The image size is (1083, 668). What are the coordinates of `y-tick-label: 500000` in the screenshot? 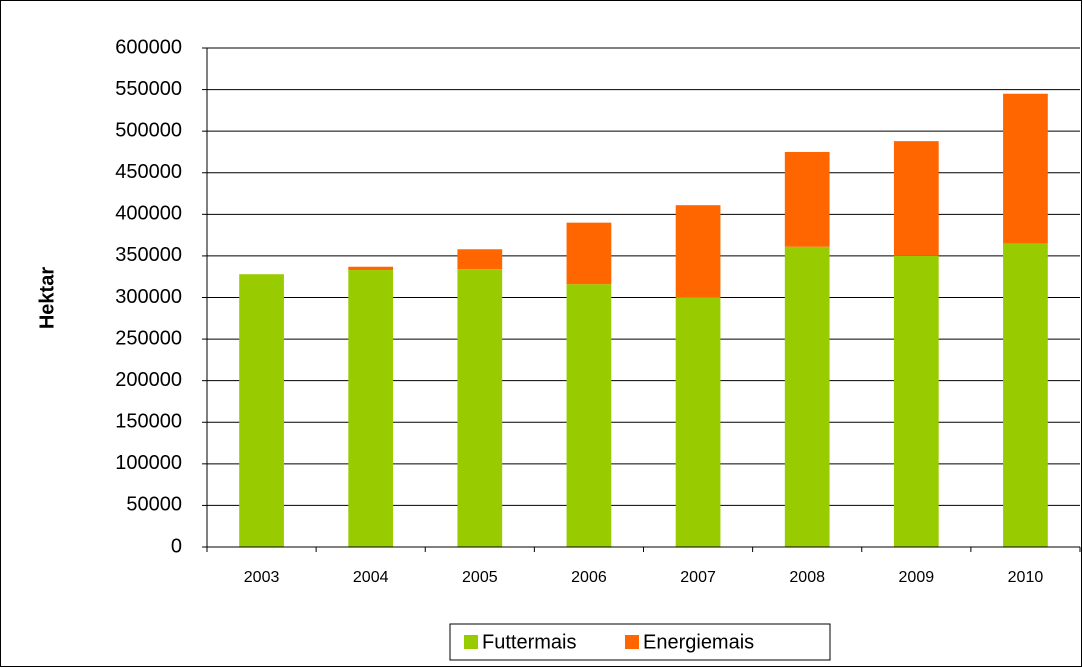 It's located at (148, 130).